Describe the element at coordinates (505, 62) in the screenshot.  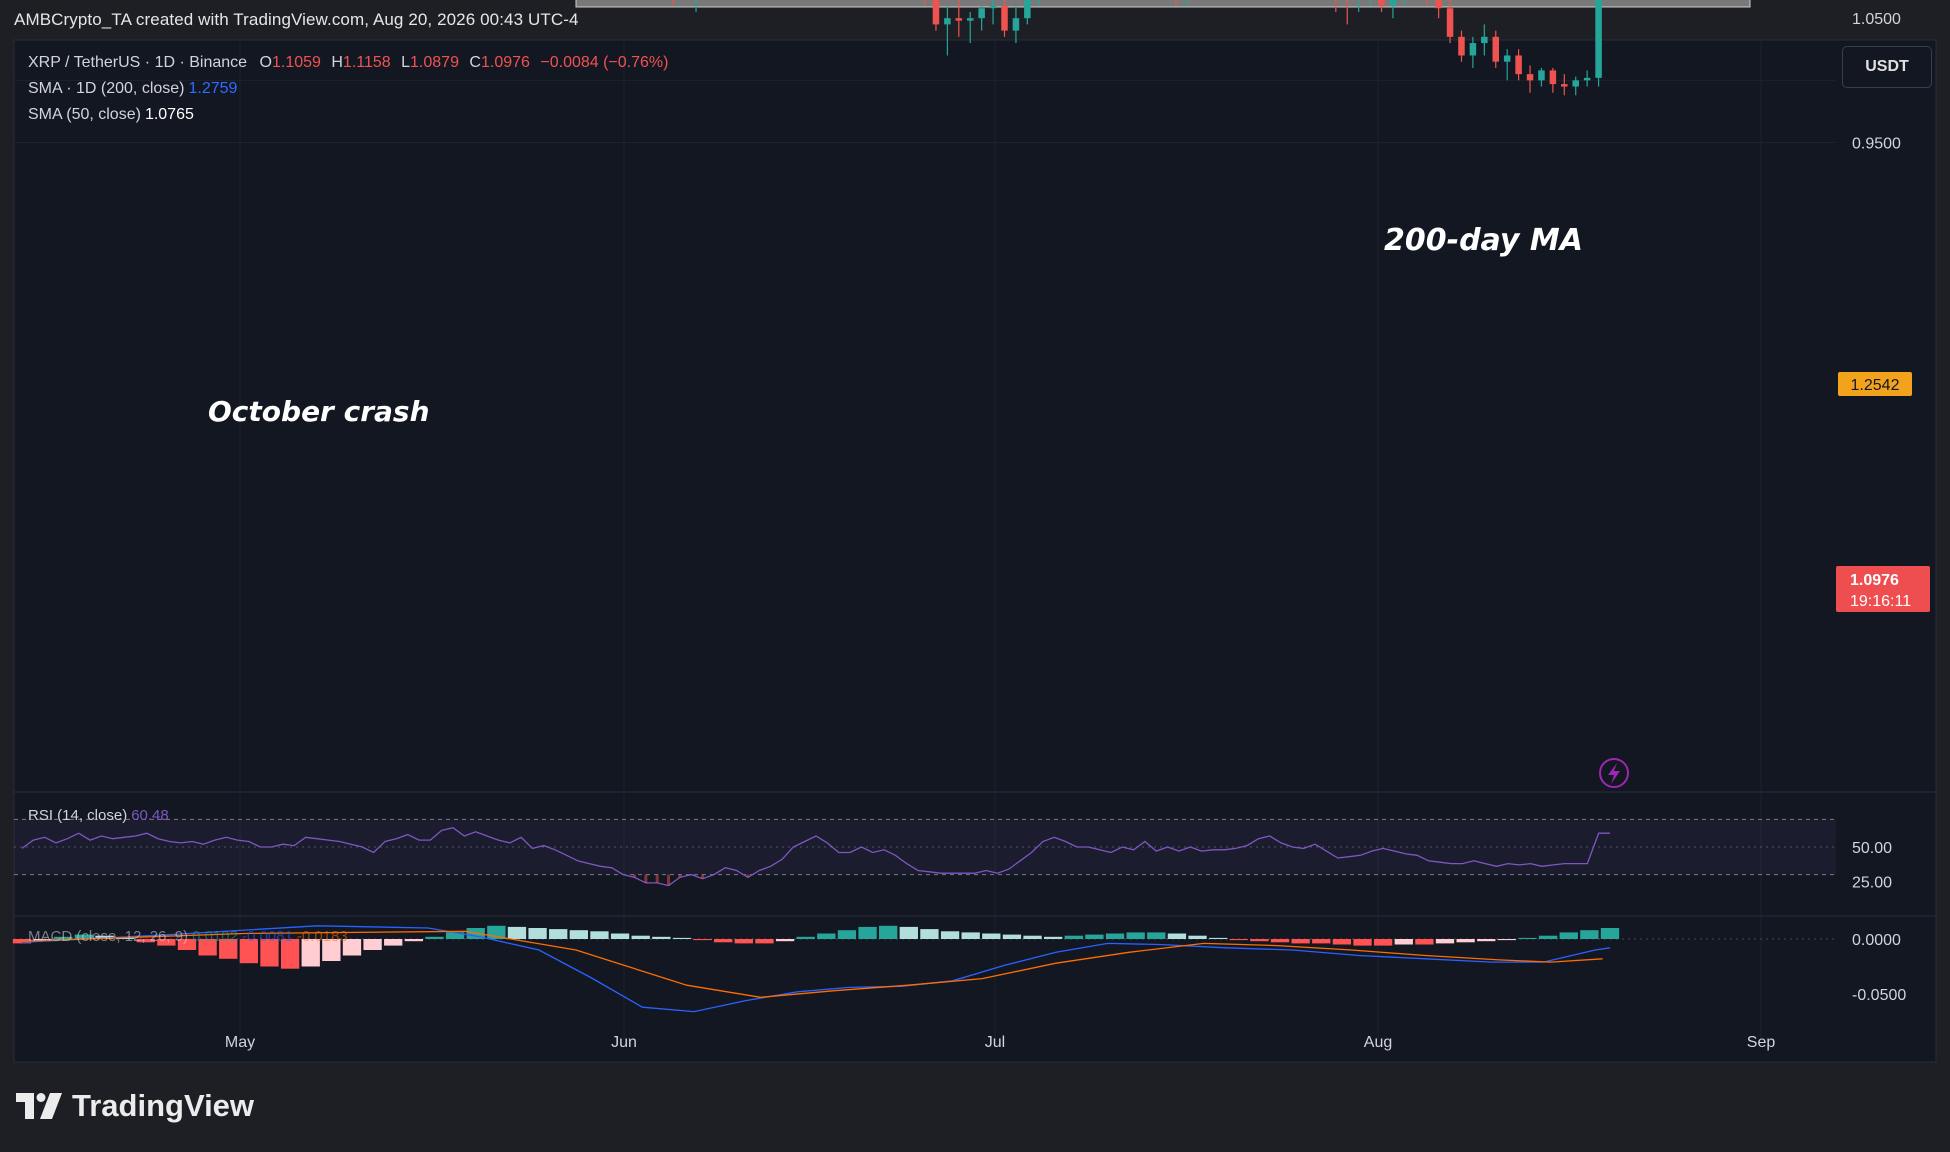
I see `close-value: 1.0976` at that location.